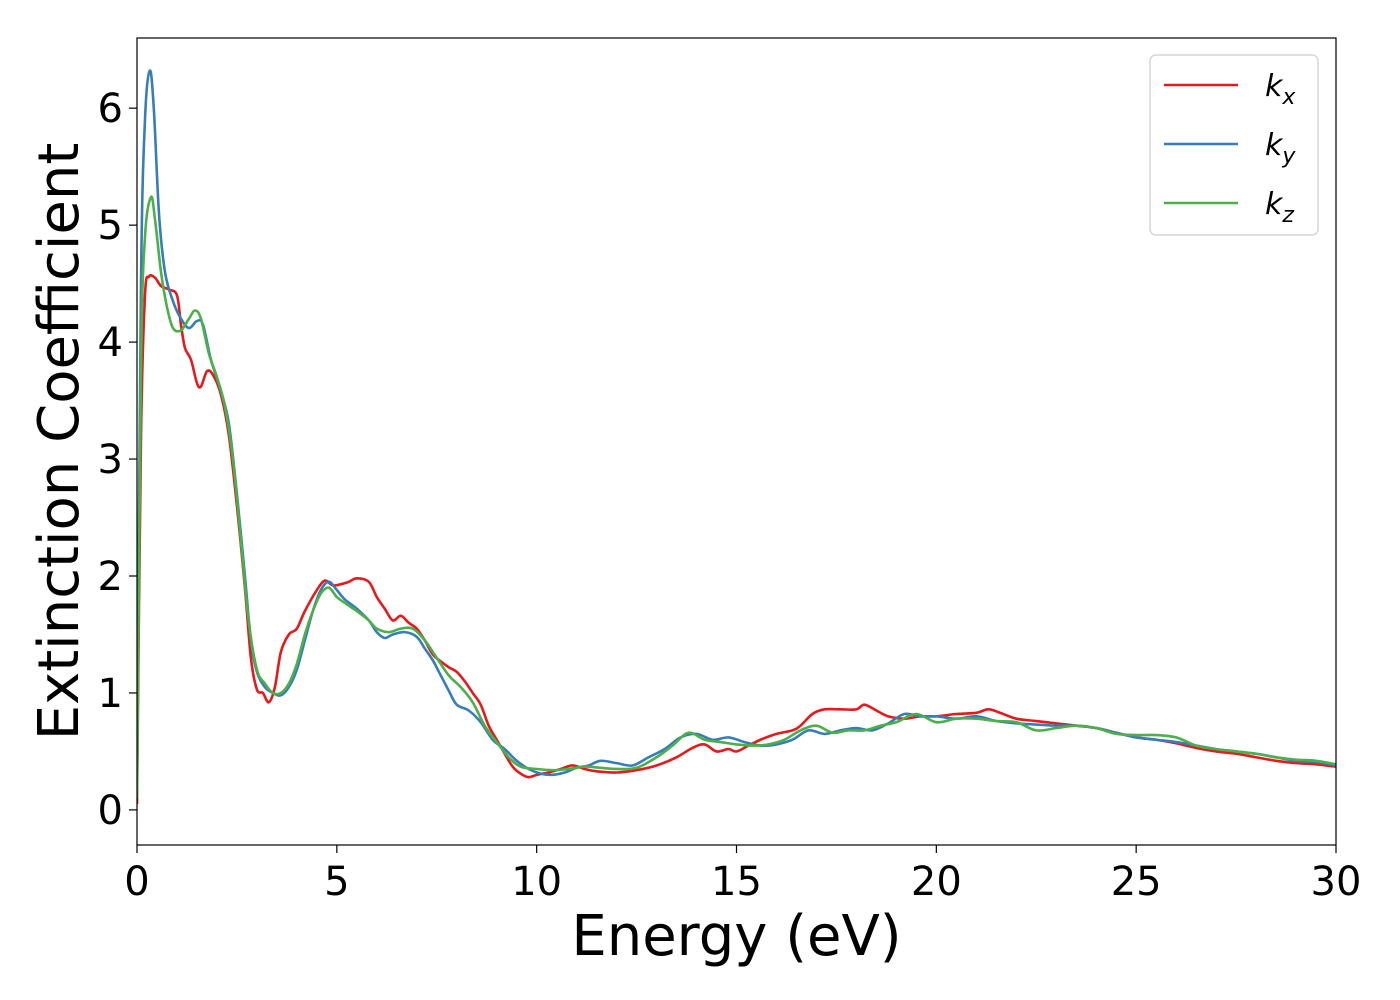 This screenshot has width=1400, height=1000. I want to click on x-tick-label: 5, so click(336, 882).